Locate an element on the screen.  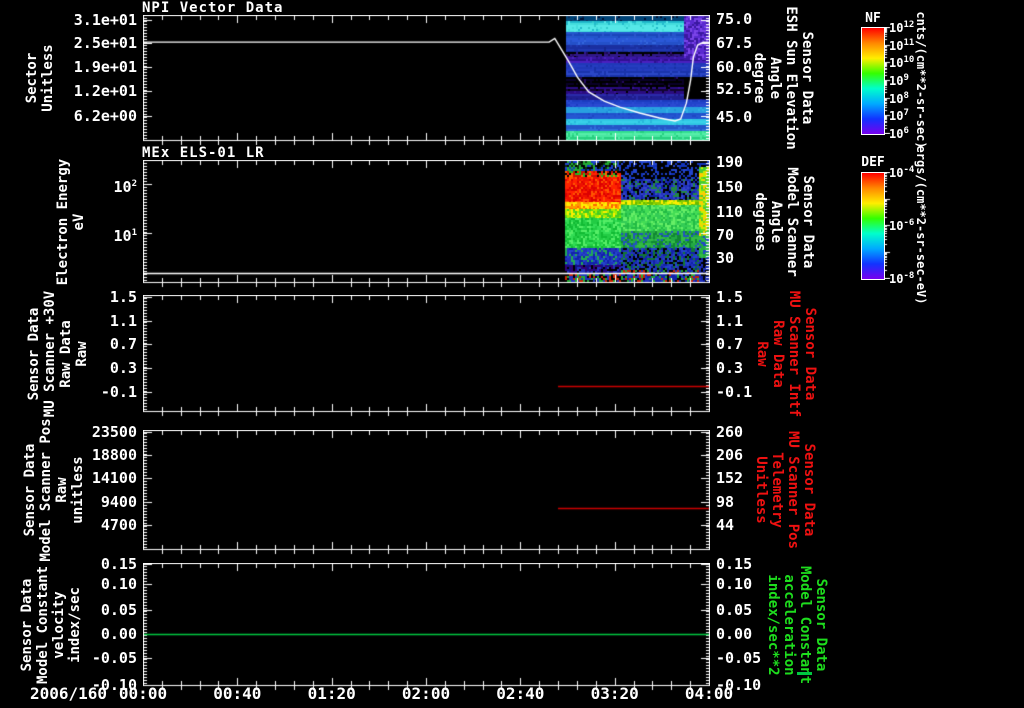
exponent: 8 is located at coordinates (906, 95).